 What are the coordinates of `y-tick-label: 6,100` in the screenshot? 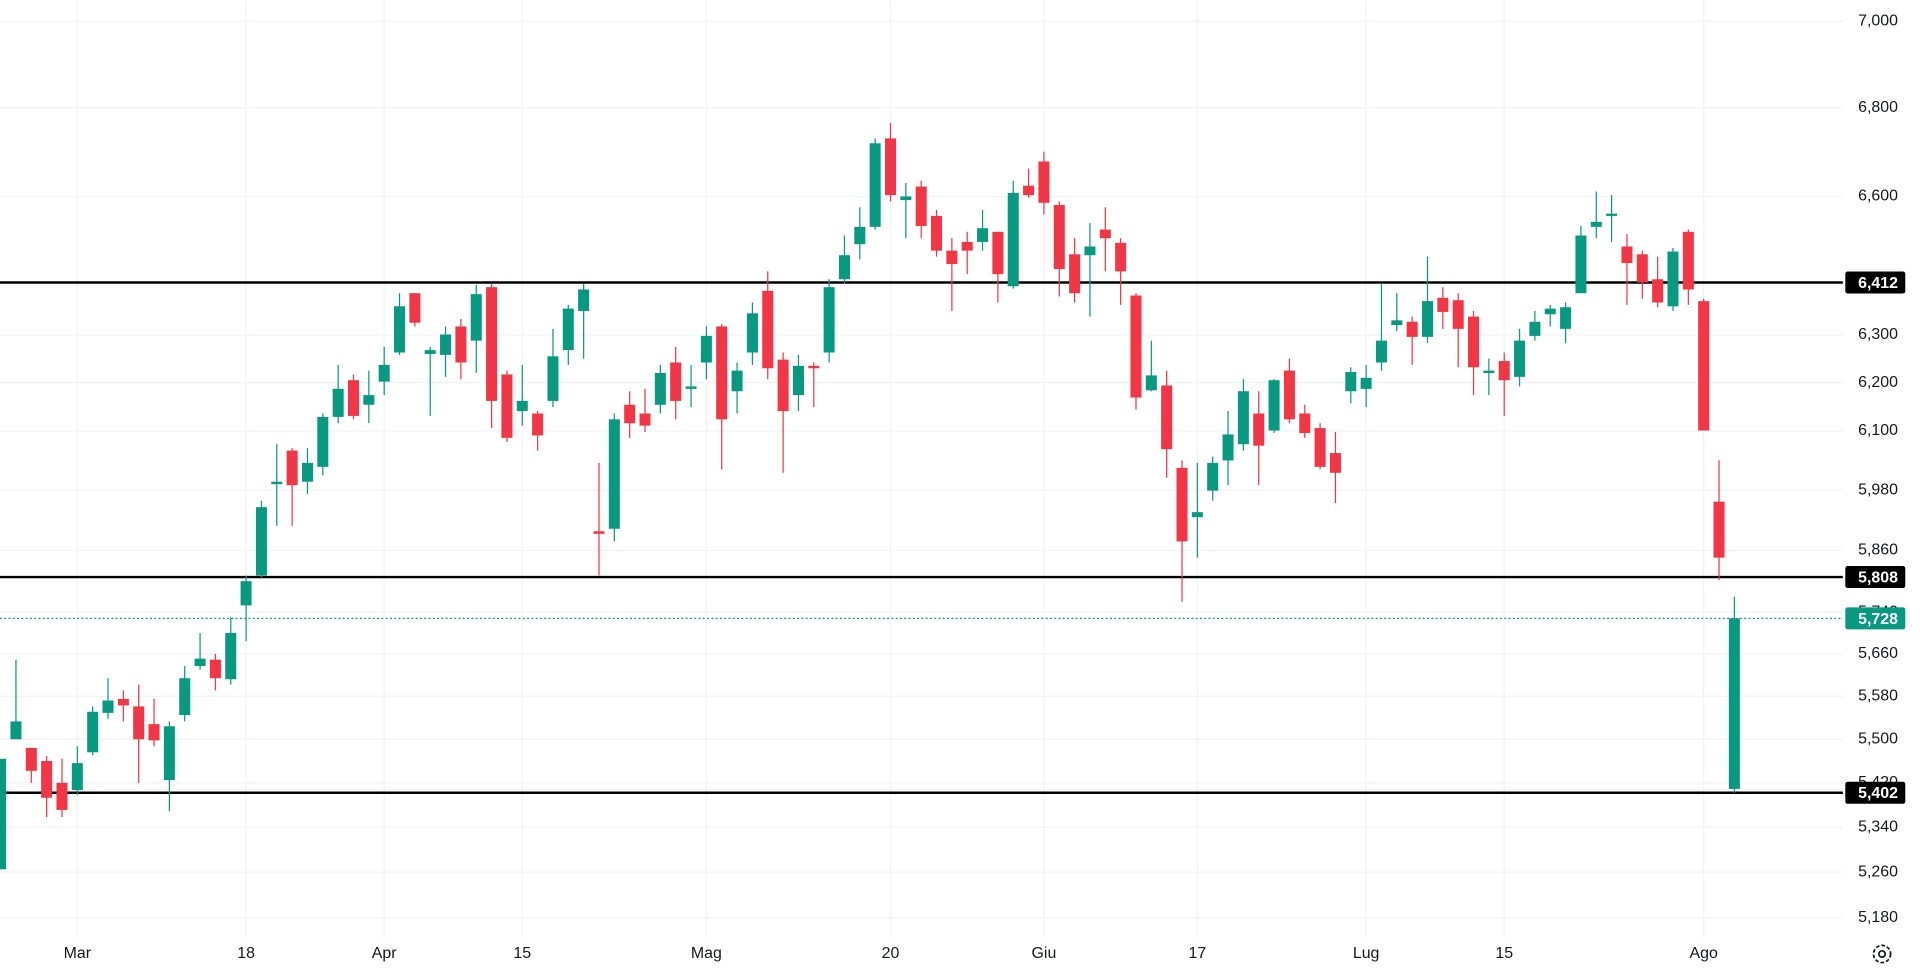 It's located at (1878, 430).